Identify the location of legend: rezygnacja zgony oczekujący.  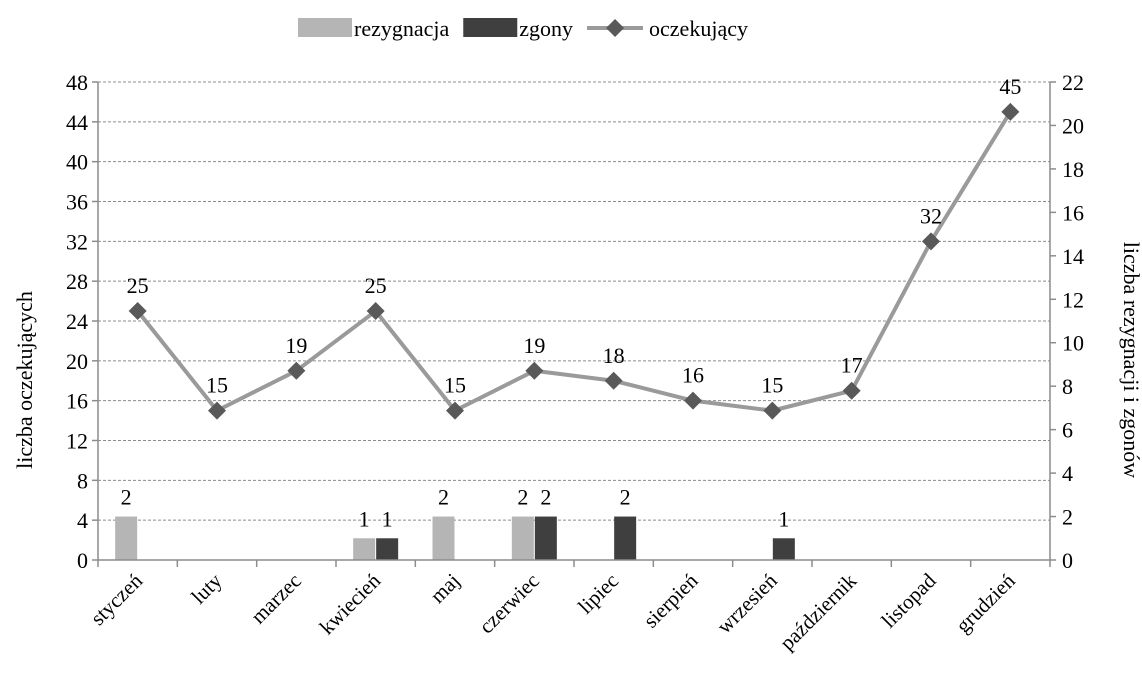
(523, 28).